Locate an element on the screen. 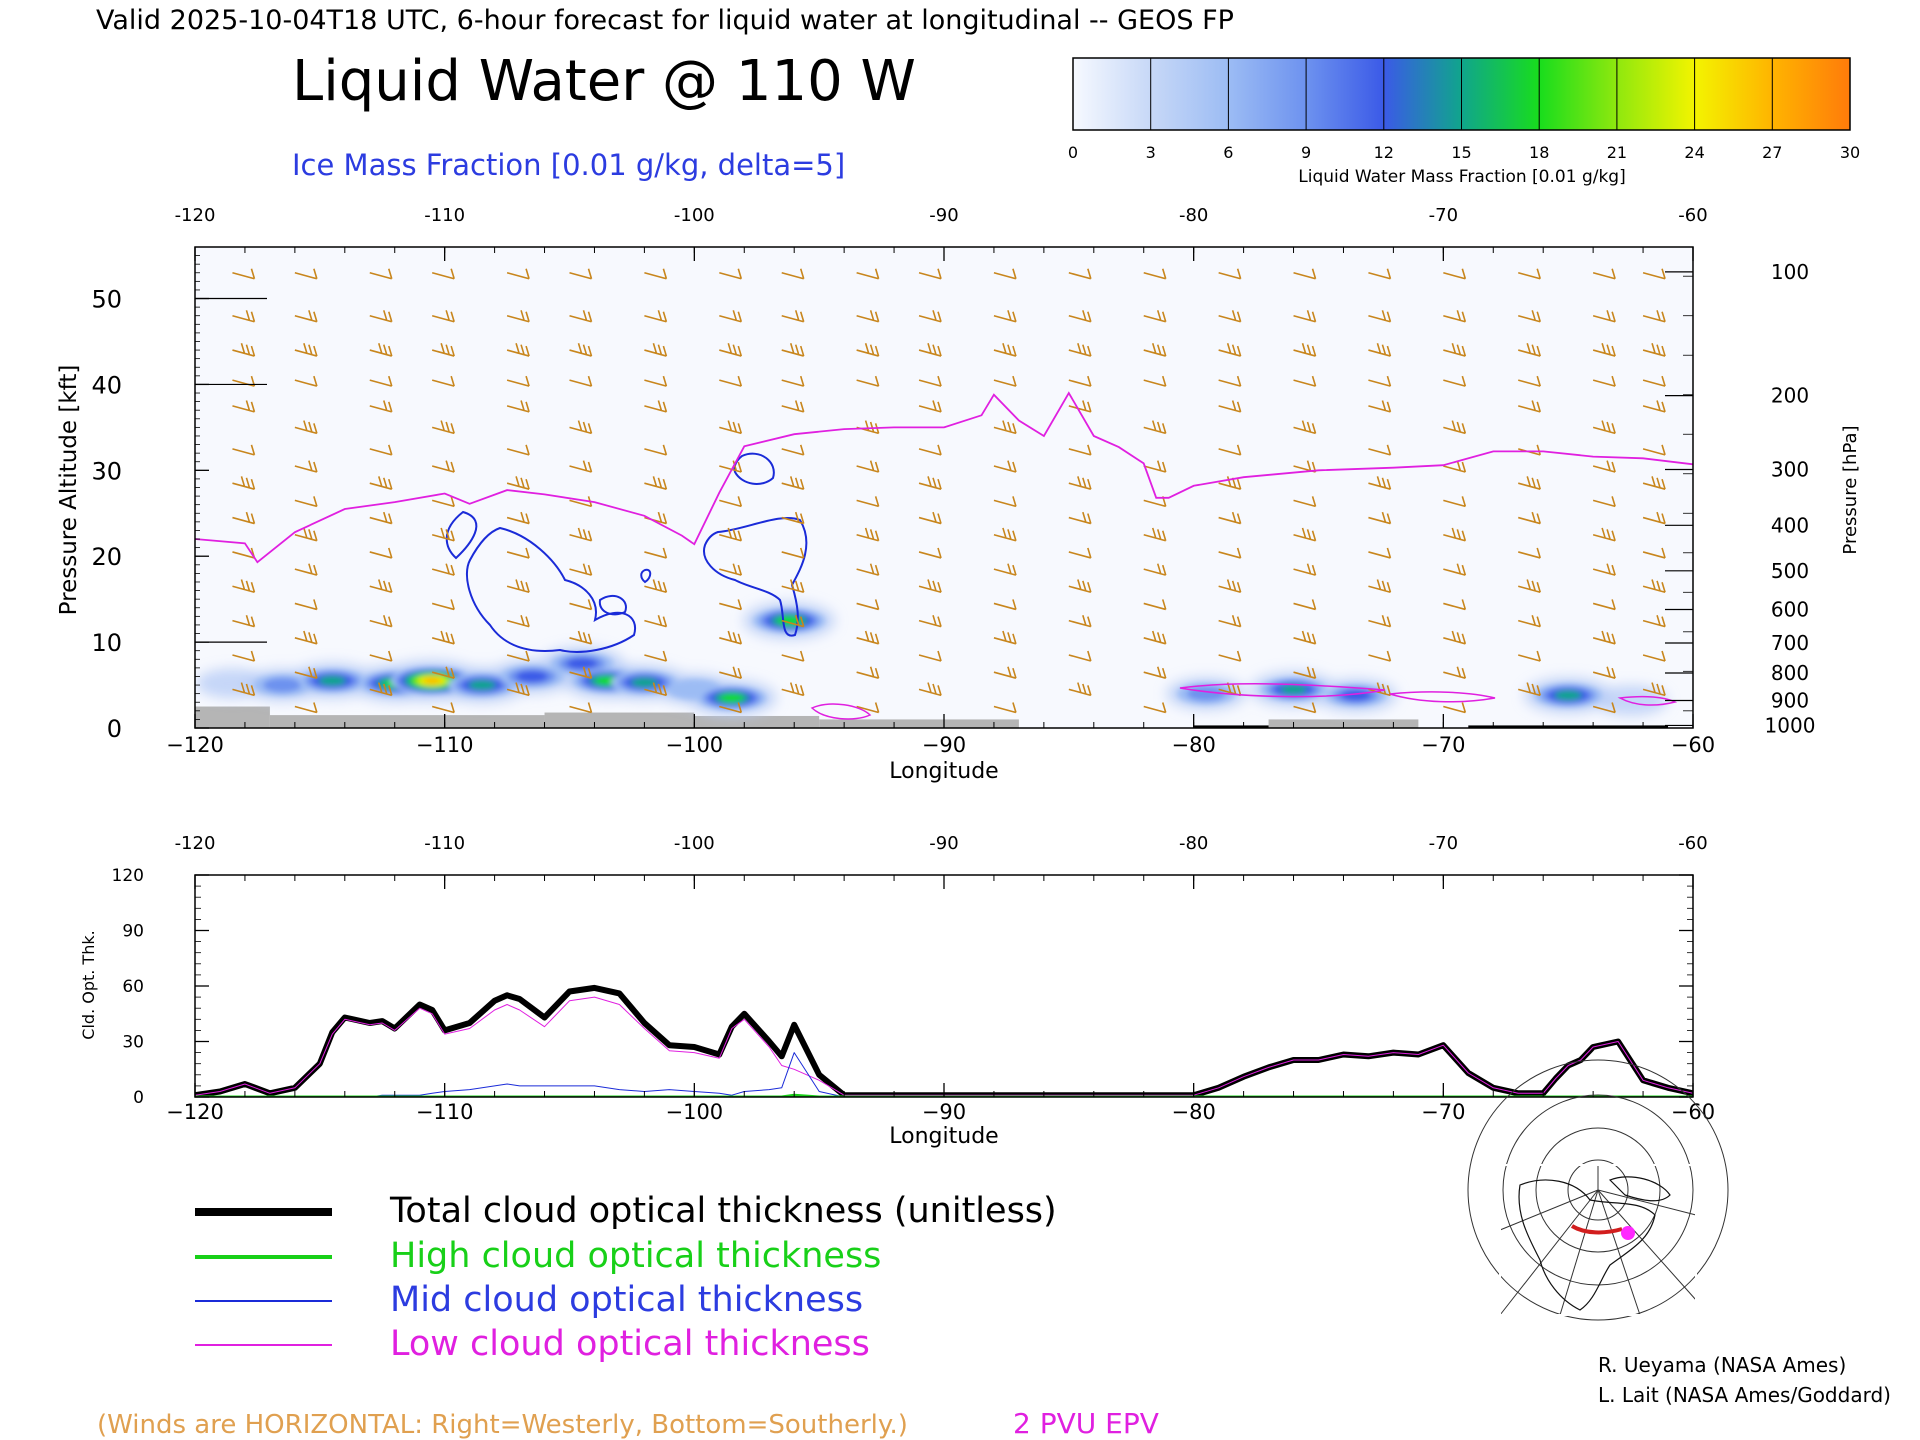  lower-x-top-tick-label: -120 is located at coordinates (195, 843).